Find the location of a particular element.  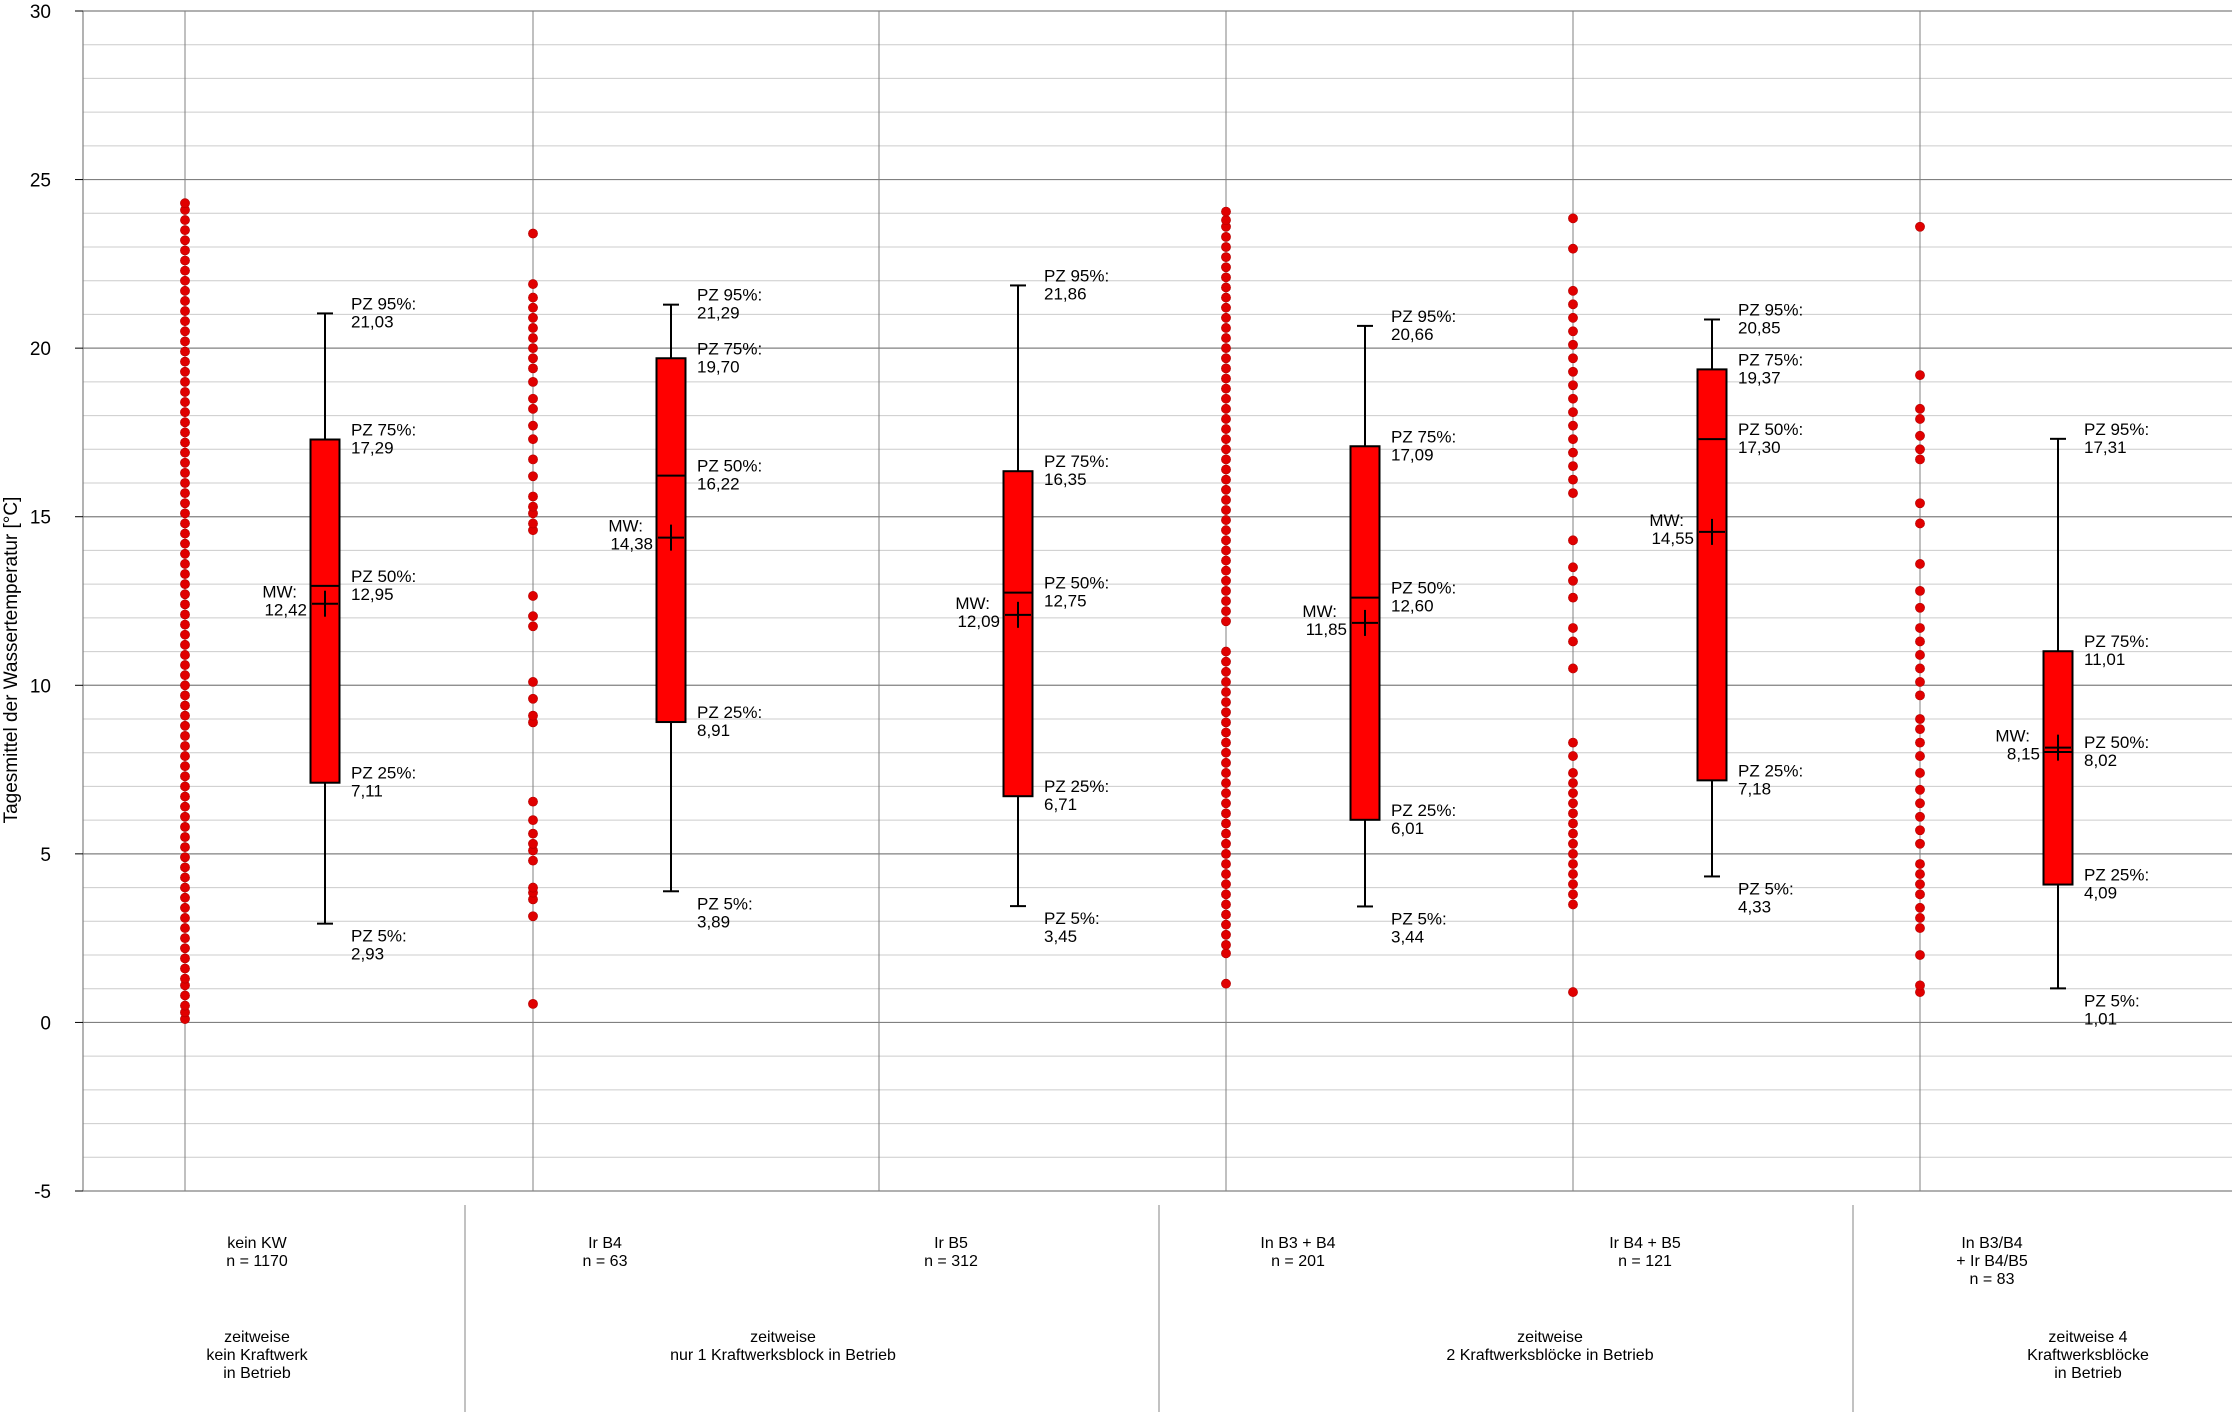

percentile-value: 3,89 is located at coordinates (713, 921).